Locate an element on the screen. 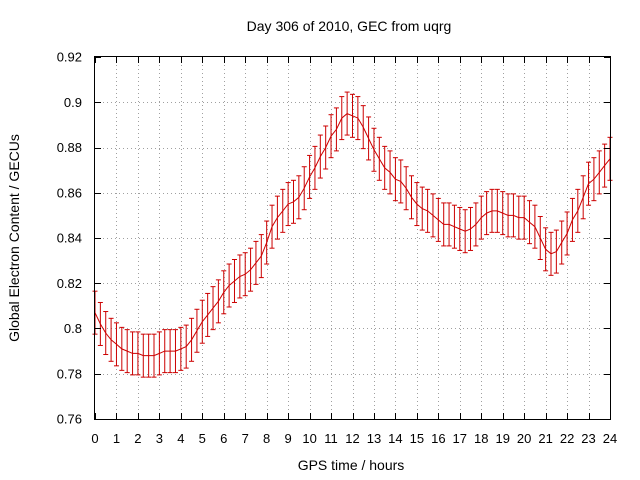 The image size is (640, 480). y-tick-label: 0.76 is located at coordinates (69, 419).